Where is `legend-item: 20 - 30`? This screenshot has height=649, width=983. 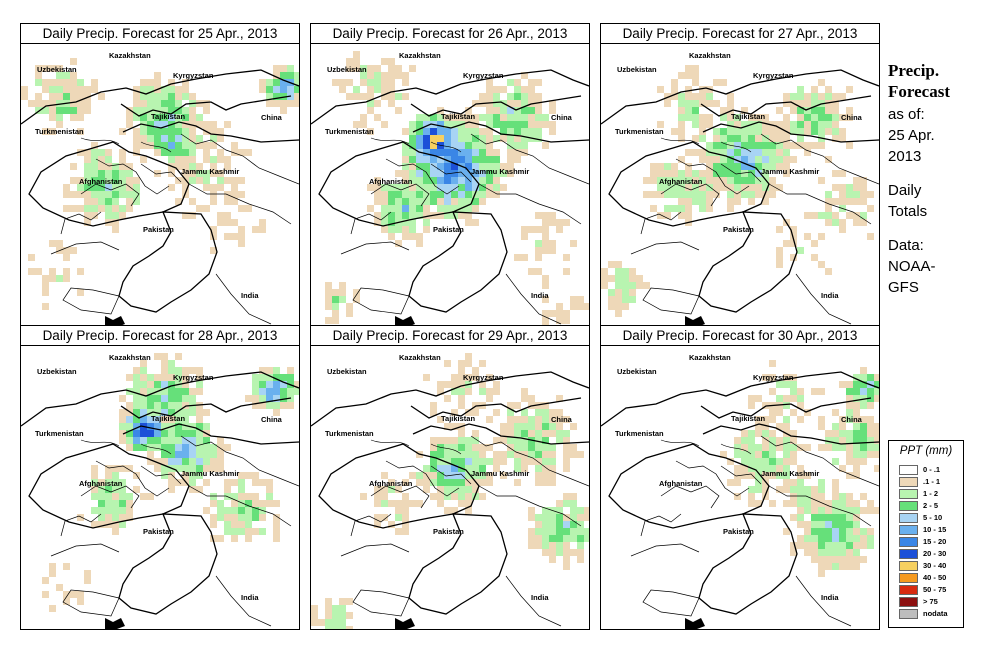
legend-item: 20 - 30 is located at coordinates (922, 553).